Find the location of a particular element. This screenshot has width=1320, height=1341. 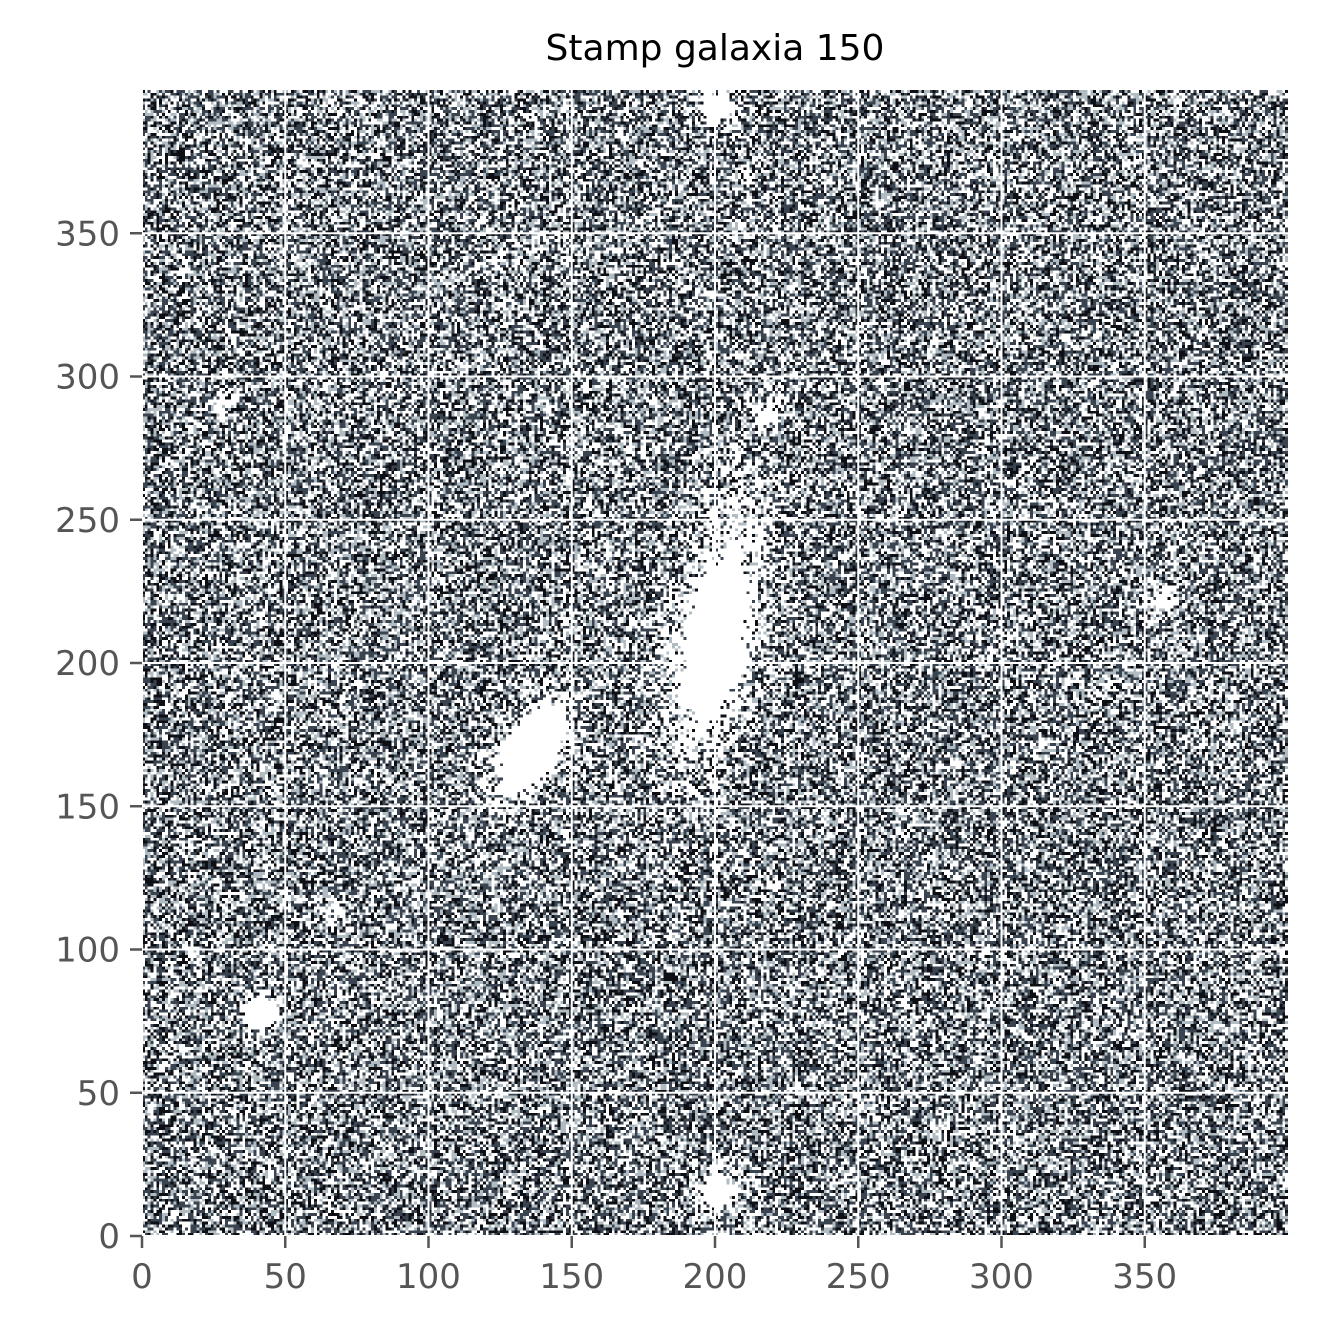

x-axis: 0 50 100 150 200 250 300 350 is located at coordinates (654, 1266).